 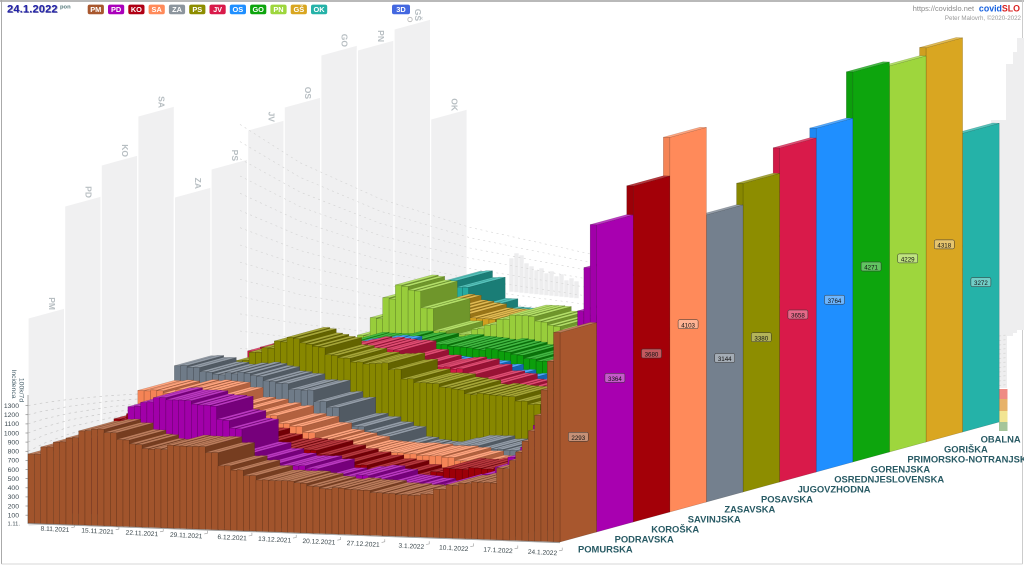 What do you see at coordinates (21, 390) in the screenshot?
I see `svg-text: 100k/7d` at bounding box center [21, 390].